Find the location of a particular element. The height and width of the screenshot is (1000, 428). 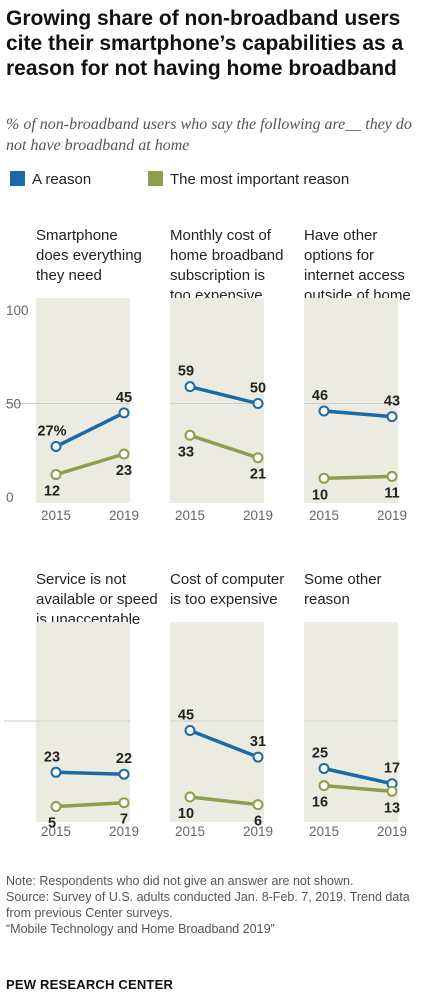

panel-title-line: is too expensive is located at coordinates (224, 599).